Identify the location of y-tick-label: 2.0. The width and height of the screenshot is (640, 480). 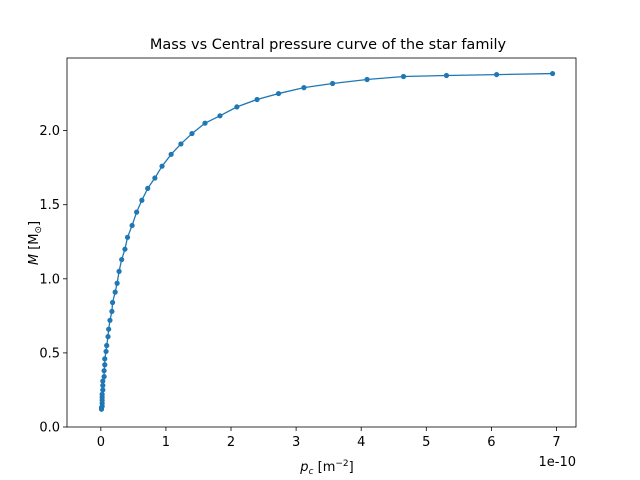
(49, 131).